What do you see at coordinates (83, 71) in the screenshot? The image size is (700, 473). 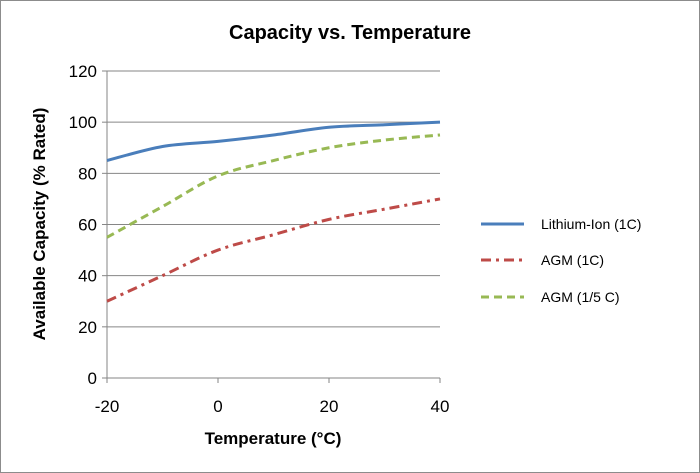 I see `y-tick-label: 120` at bounding box center [83, 71].